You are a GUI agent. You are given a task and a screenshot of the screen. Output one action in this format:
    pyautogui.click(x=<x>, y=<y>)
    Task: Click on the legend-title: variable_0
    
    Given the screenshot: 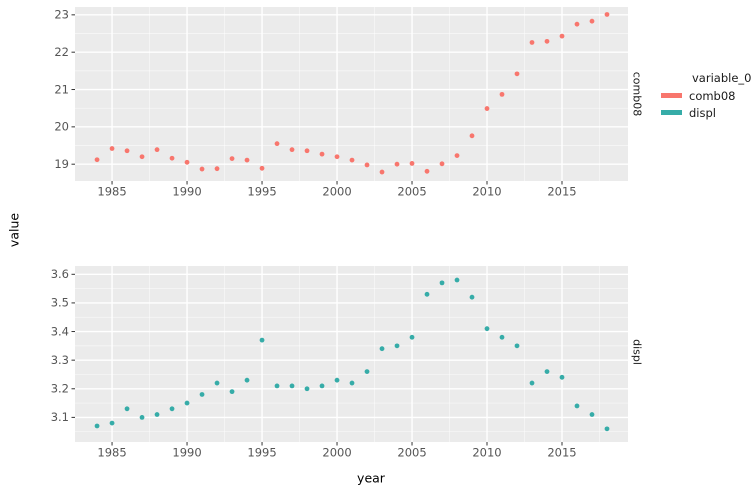 What is the action you would take?
    pyautogui.click(x=722, y=78)
    